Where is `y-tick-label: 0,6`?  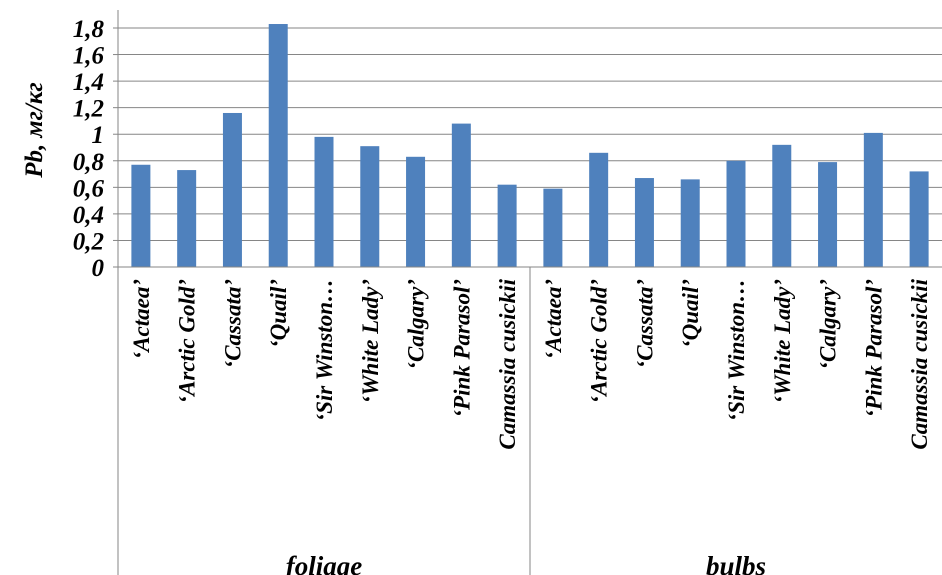
y-tick-label: 0,6 is located at coordinates (89, 188).